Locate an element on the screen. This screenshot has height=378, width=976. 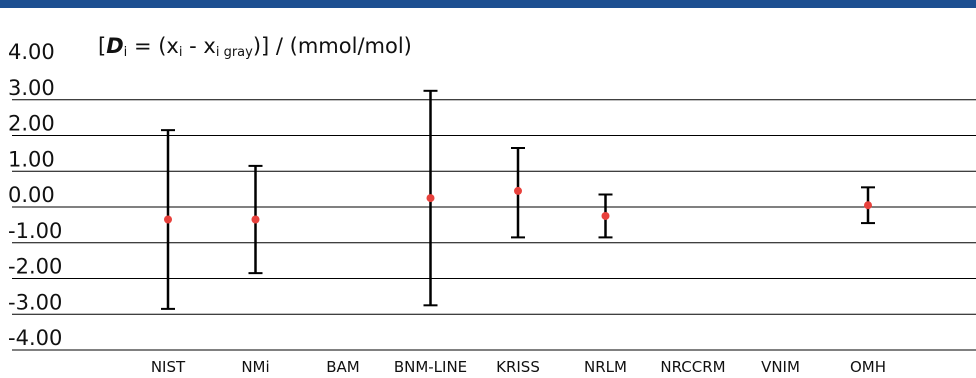
x-tick-label: VNIM is located at coordinates (780, 367).